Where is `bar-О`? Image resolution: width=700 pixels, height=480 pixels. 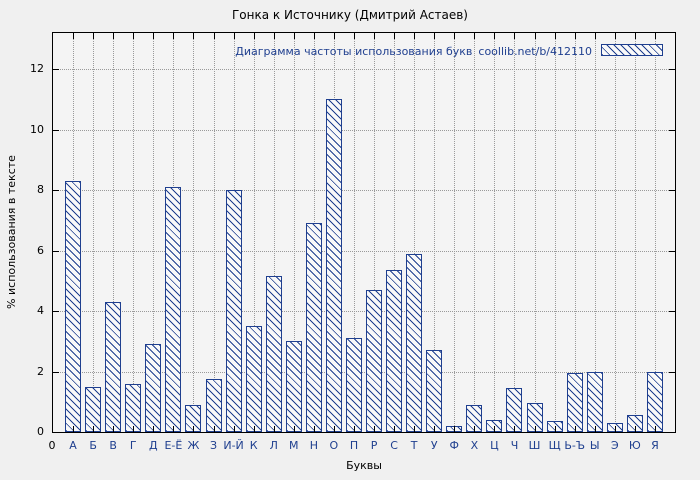 bar-О is located at coordinates (333, 265).